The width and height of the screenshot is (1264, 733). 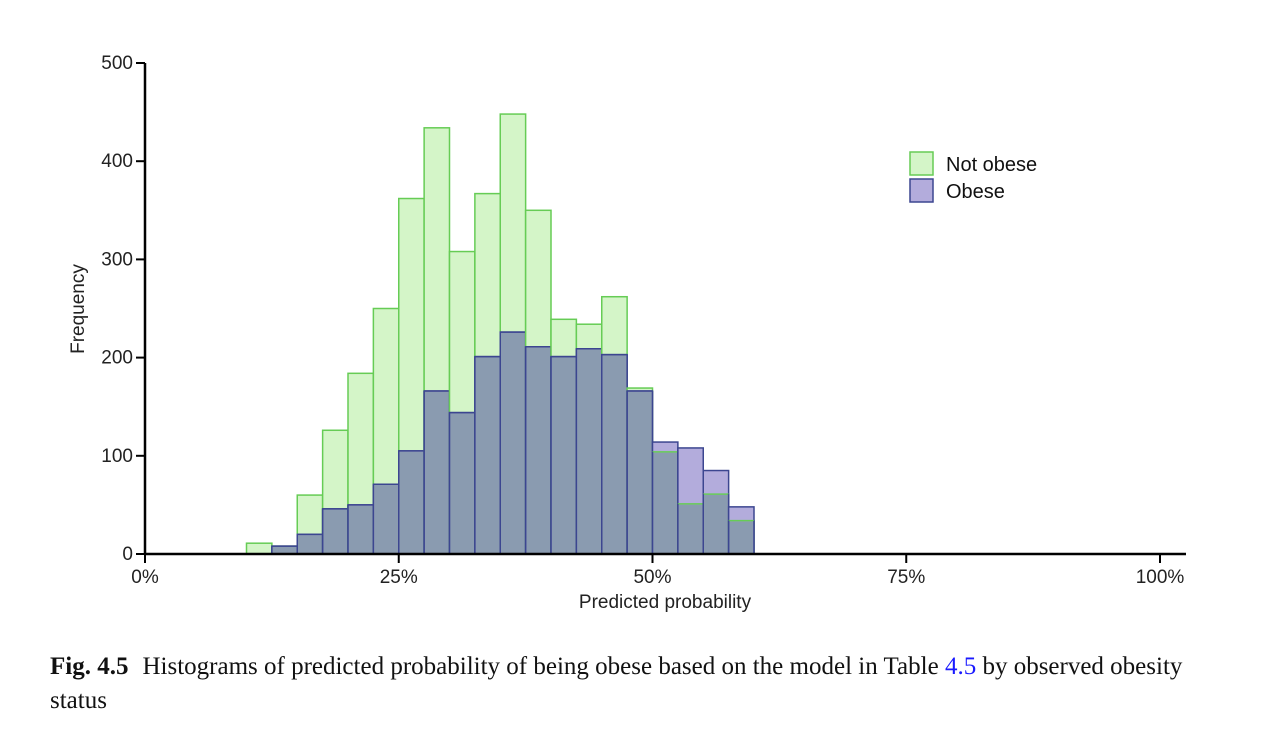 What do you see at coordinates (117, 358) in the screenshot?
I see `y-tick-label-200: 200` at bounding box center [117, 358].